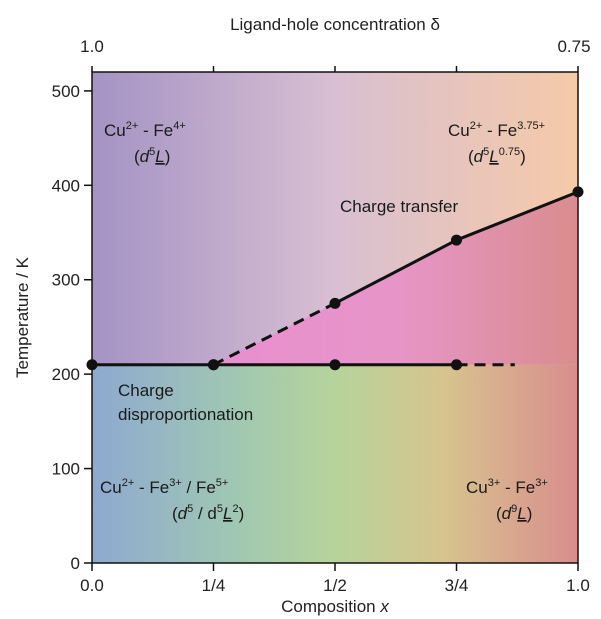  What do you see at coordinates (214, 585) in the screenshot?
I see `x-tick-label: 1/4` at bounding box center [214, 585].